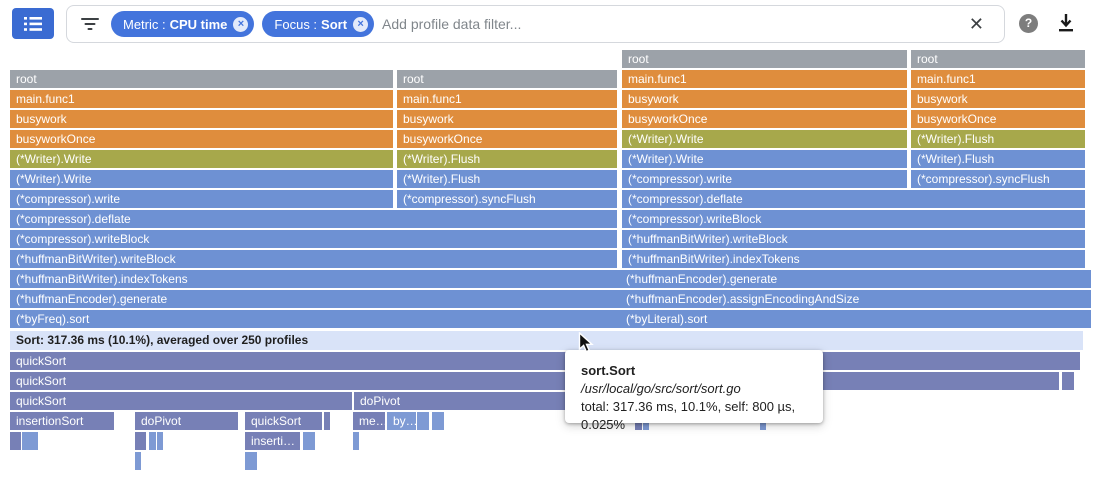 This screenshot has width=1096, height=488. Describe the element at coordinates (90, 24) in the screenshot. I see `filter-list-icon` at that location.